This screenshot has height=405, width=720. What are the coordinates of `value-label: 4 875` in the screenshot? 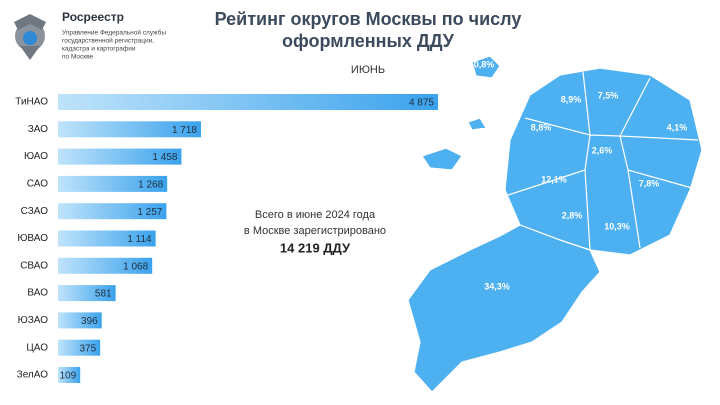 It's located at (421, 103).